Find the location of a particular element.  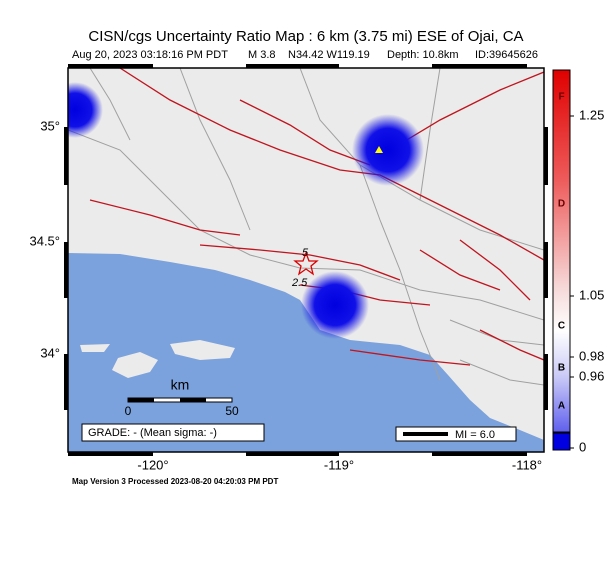

colorbar-tick-label: 1.25 is located at coordinates (591, 114).